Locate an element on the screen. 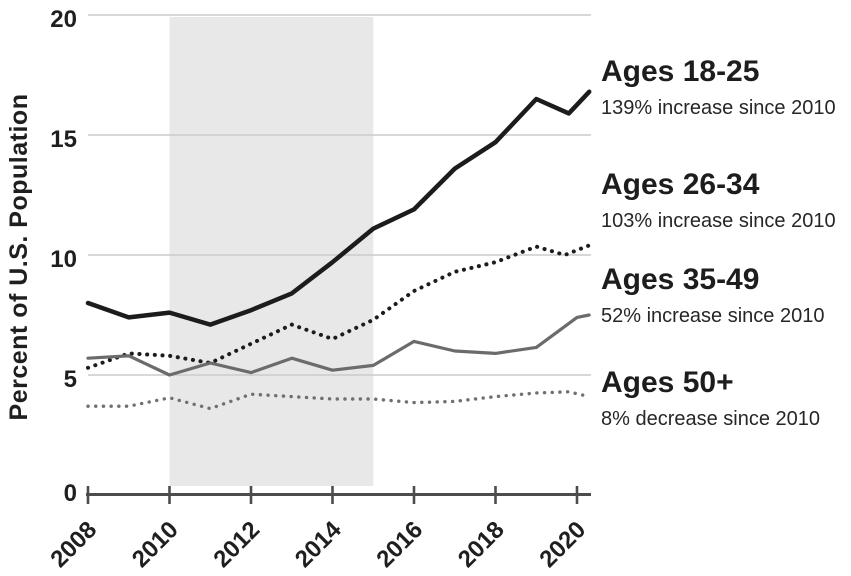 Image resolution: width=851 pixels, height=576 pixels. y-tick-label-5: 5 is located at coordinates (70, 379).